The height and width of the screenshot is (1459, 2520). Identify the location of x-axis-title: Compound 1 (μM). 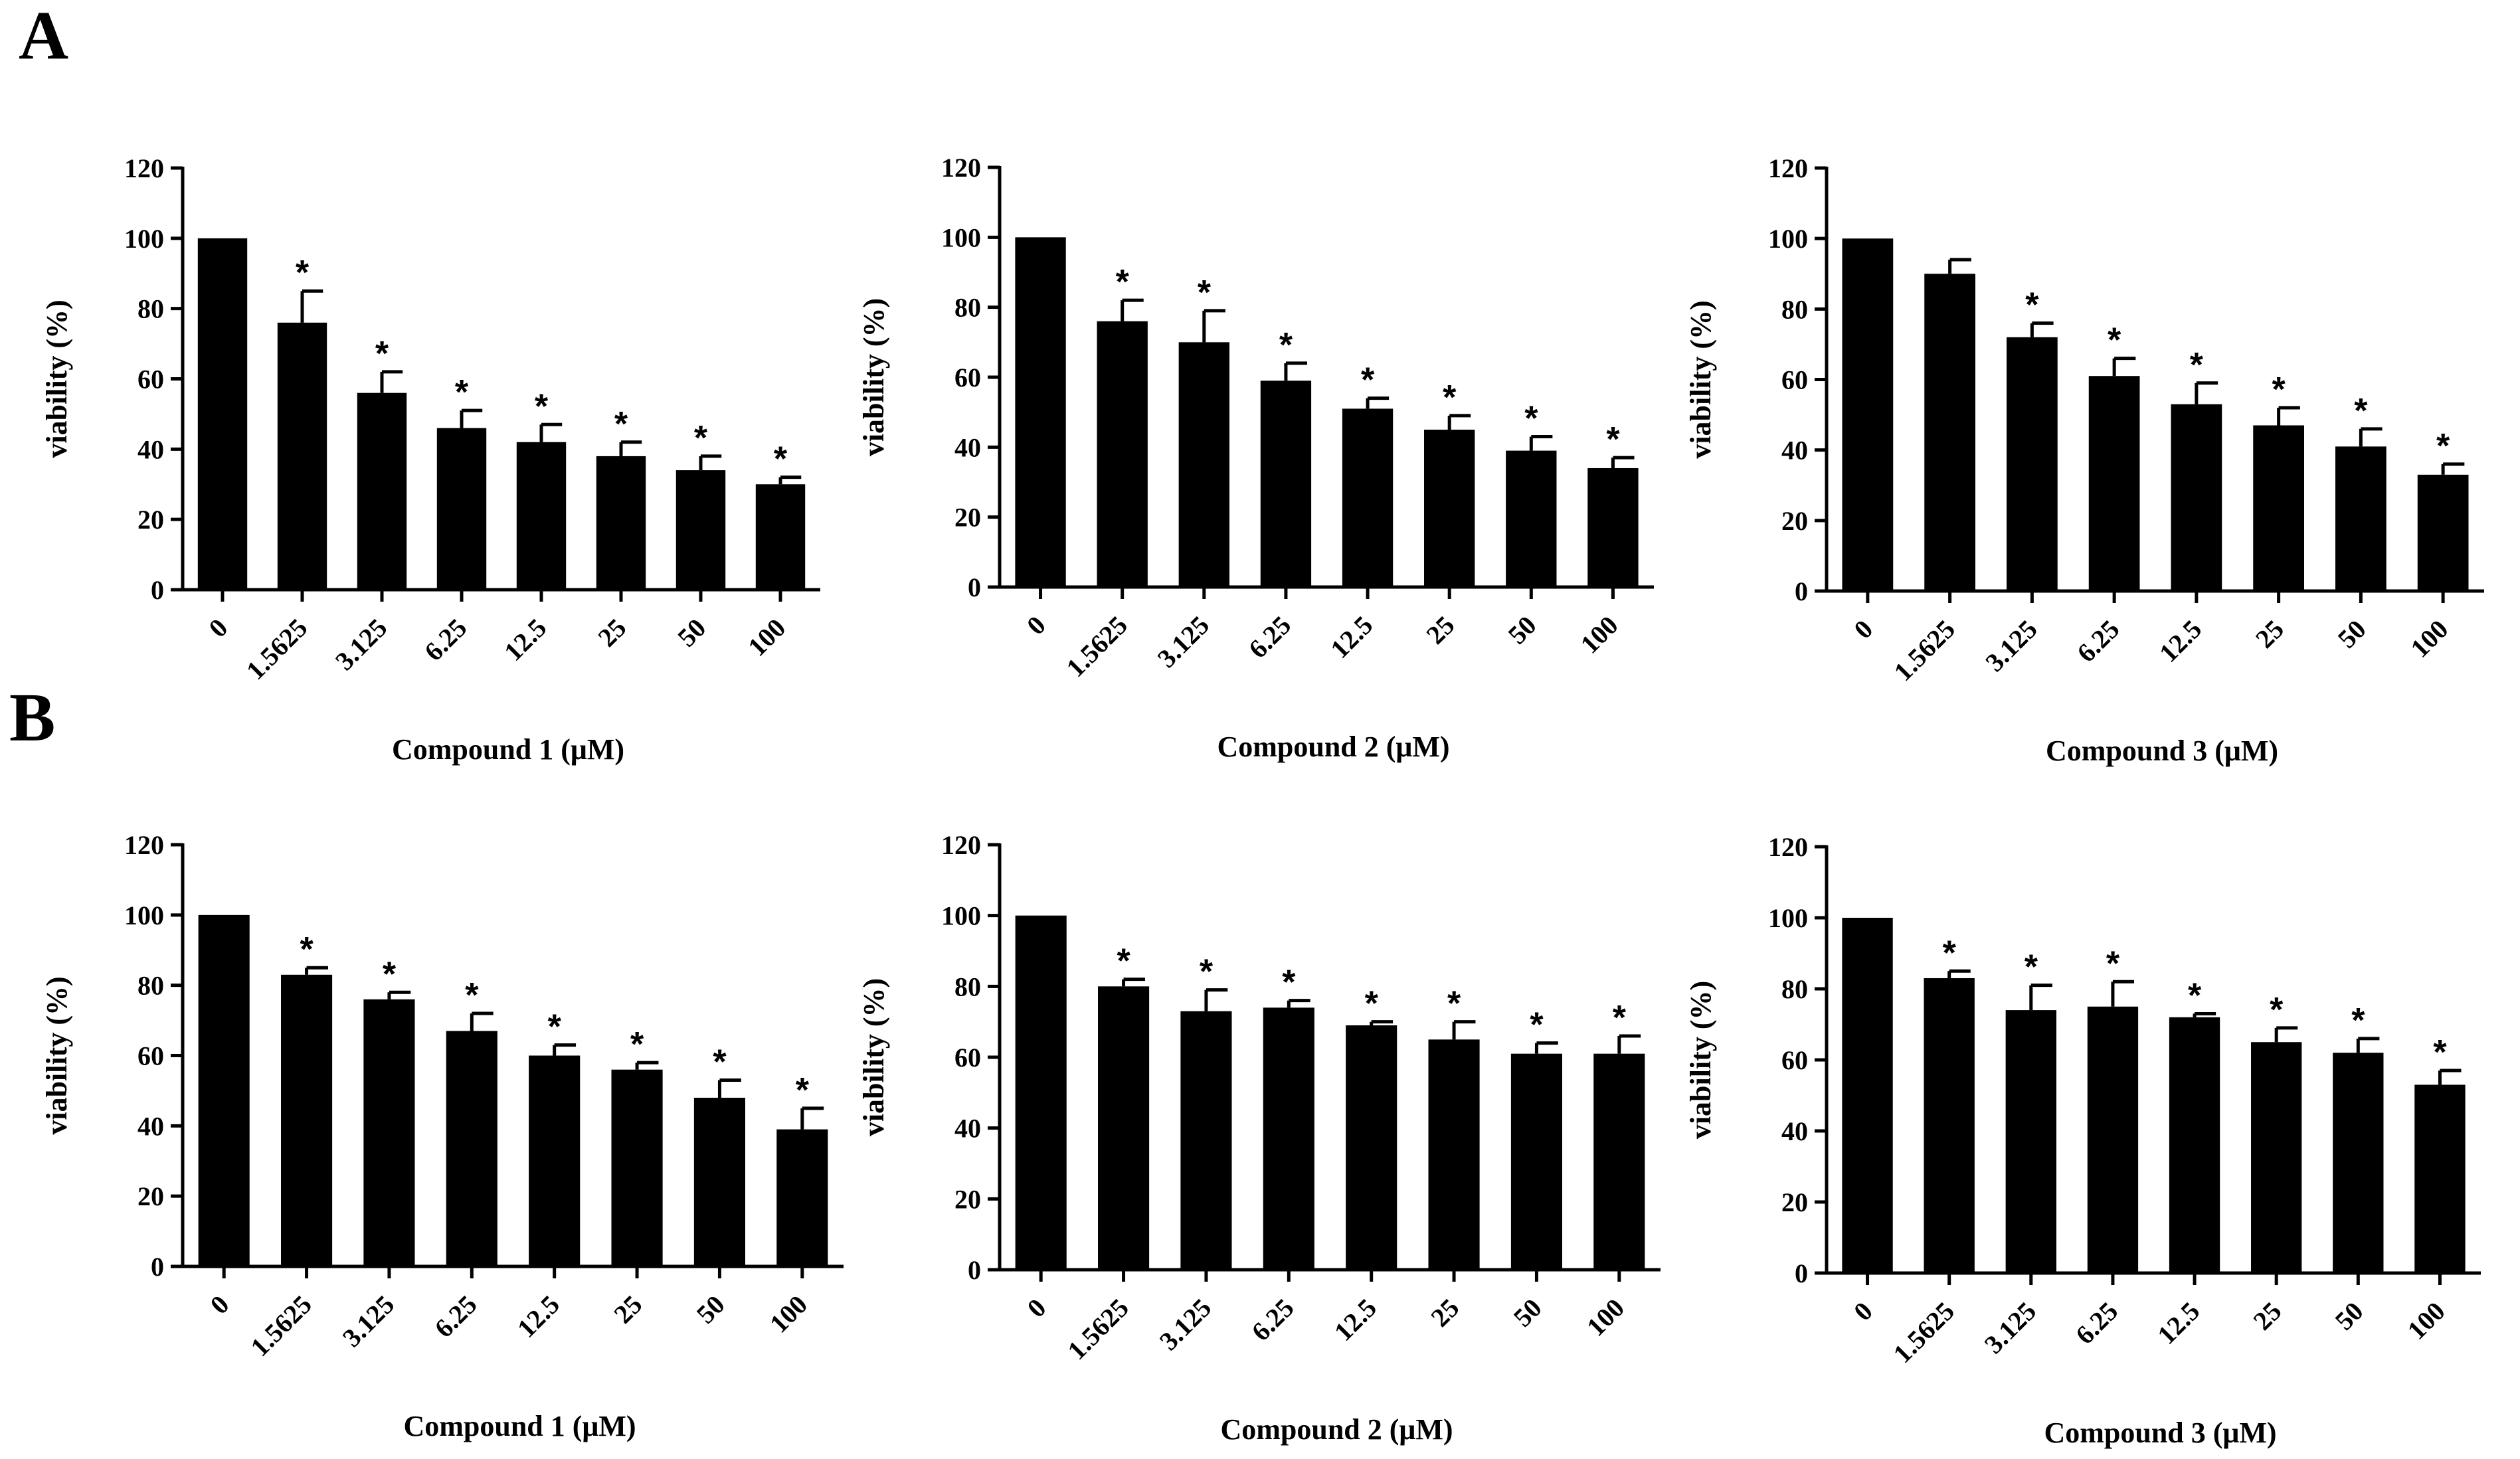
(519, 1426).